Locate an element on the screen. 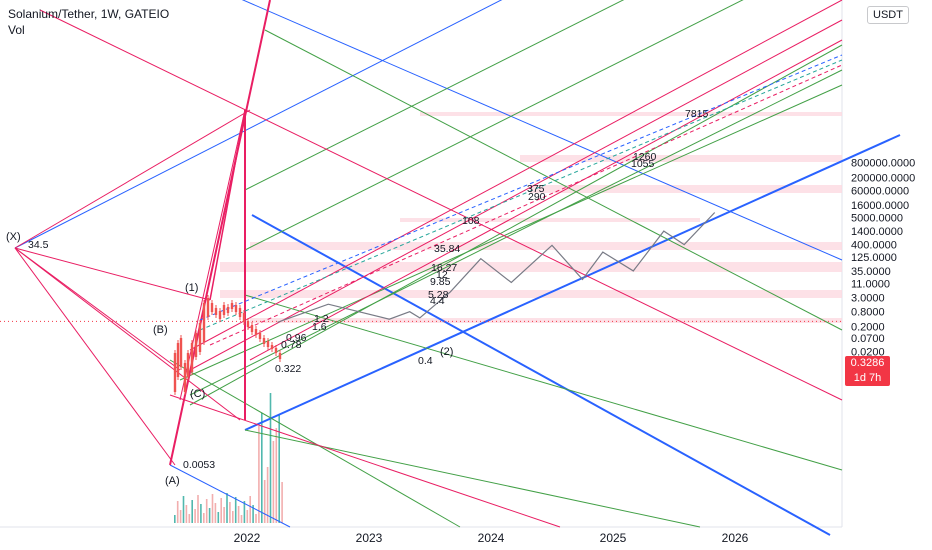 The image size is (932, 550). level-label: 12 is located at coordinates (442, 275).